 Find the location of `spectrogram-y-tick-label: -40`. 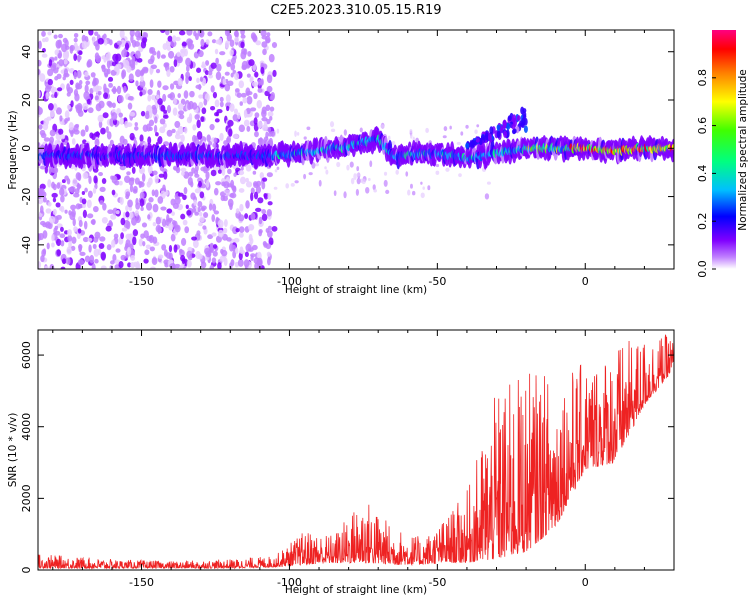

spectrogram-y-tick-label: -40 is located at coordinates (26, 245).